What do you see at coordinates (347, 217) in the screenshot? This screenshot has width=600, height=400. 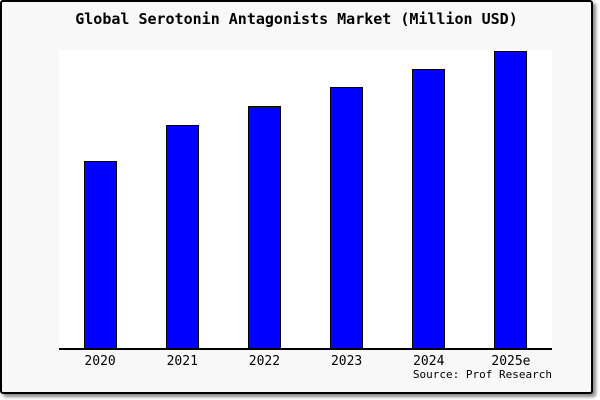 I see `bar-2023` at bounding box center [347, 217].